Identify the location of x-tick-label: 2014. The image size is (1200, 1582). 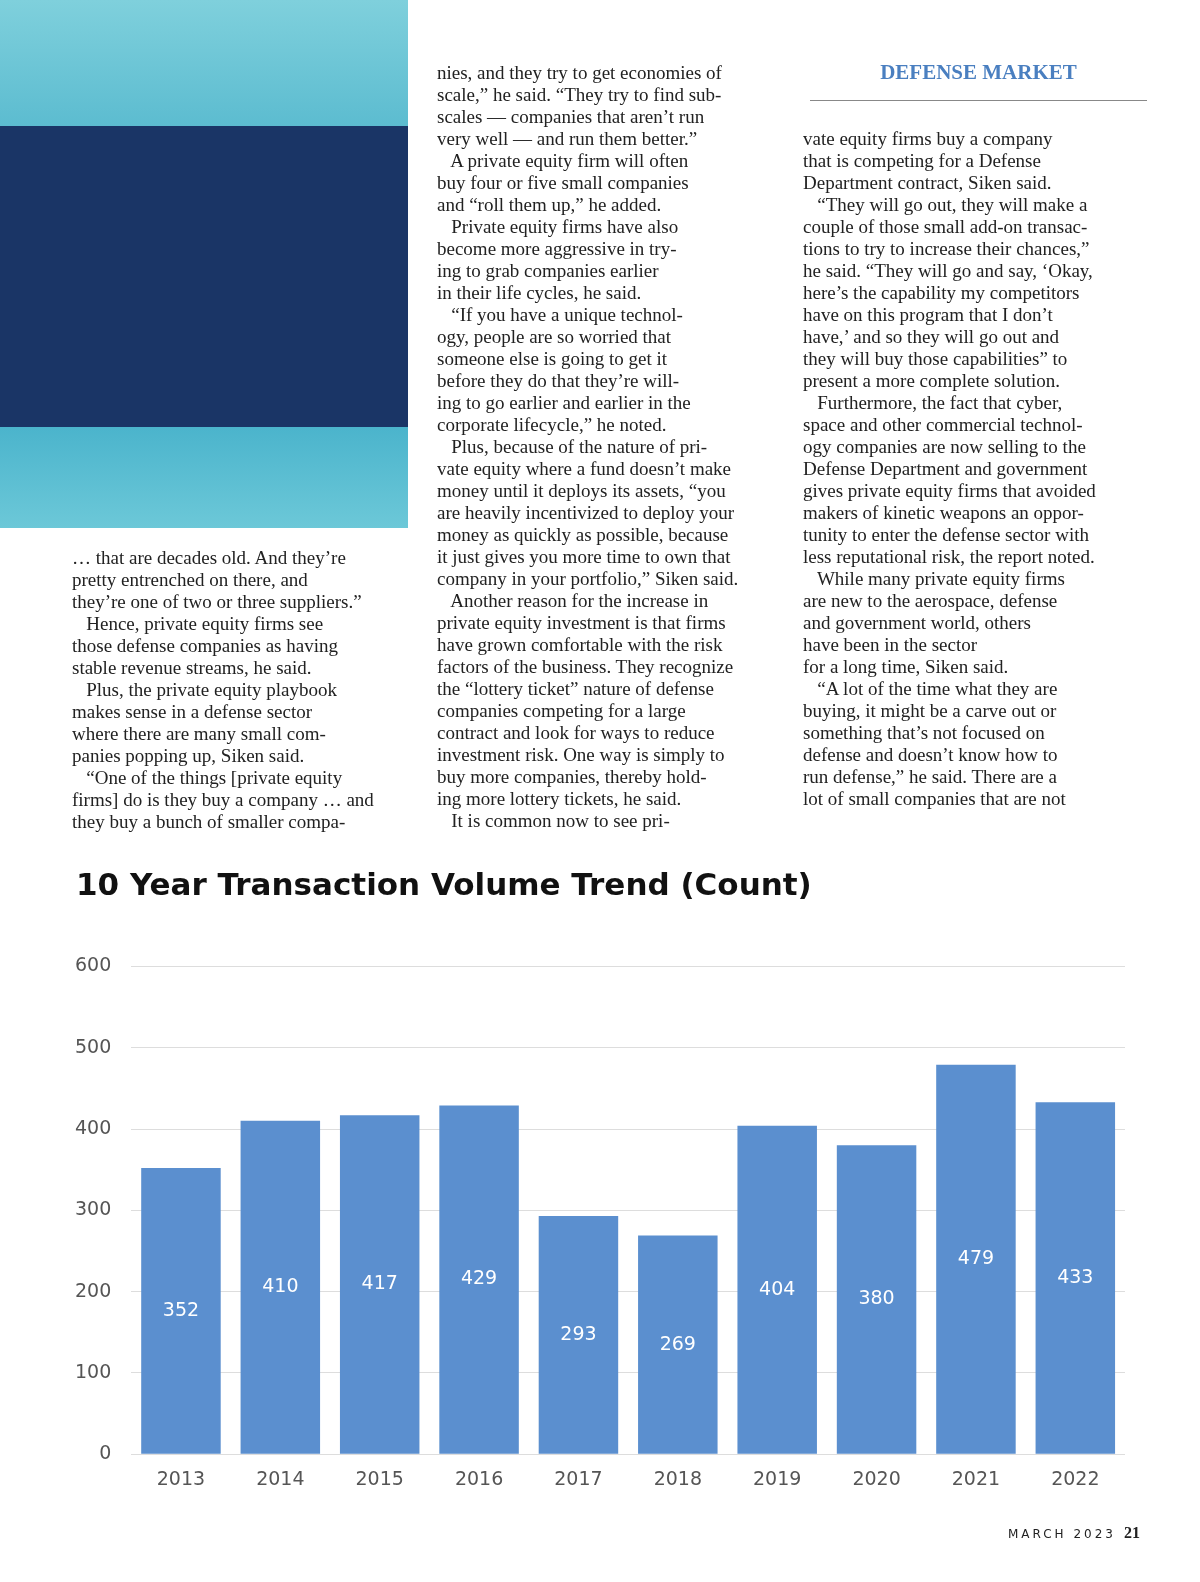
(280, 1477).